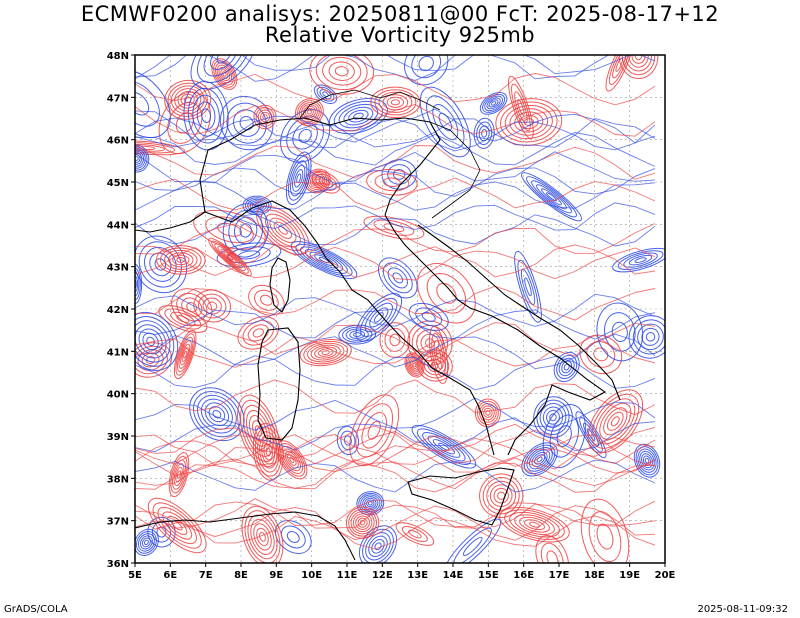 The width and height of the screenshot is (800, 618). Describe the element at coordinates (121, 310) in the screenshot. I see `latitude-axis: 36N 37N 38N 39N 40N 41N 42N 43N 44N 45N 46N 47N 48N` at that location.